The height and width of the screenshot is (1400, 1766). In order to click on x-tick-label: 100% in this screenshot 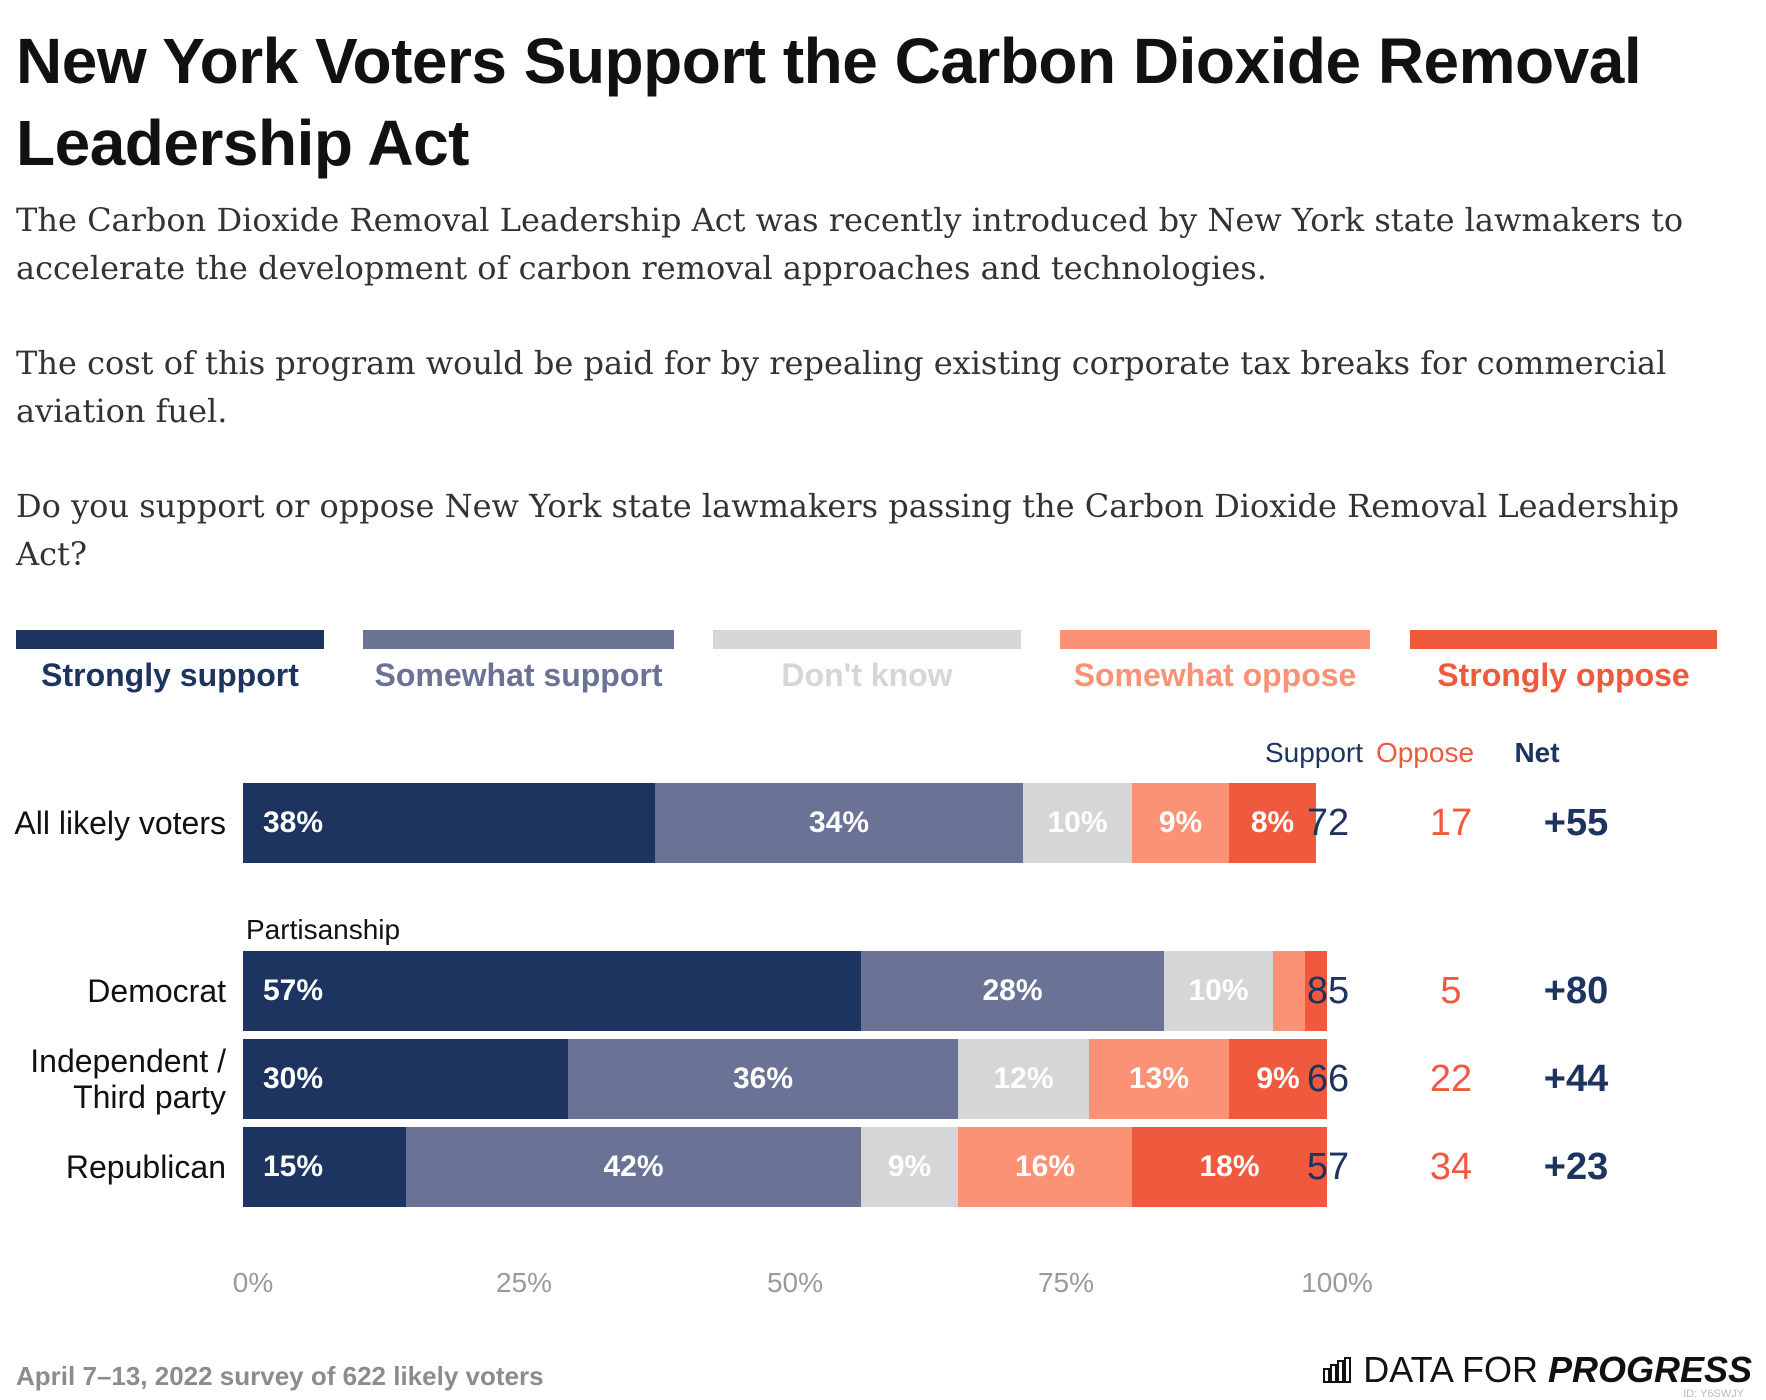, I will do `click(1337, 1282)`.